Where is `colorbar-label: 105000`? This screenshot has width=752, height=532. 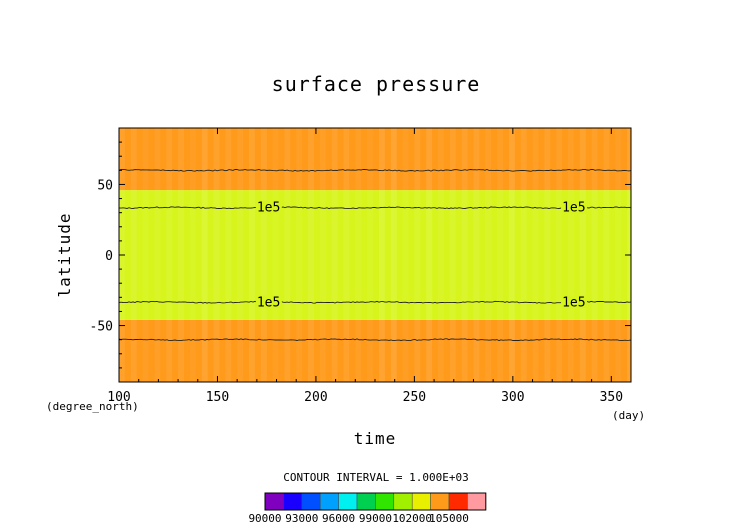 colorbar-label: 105000 is located at coordinates (449, 518).